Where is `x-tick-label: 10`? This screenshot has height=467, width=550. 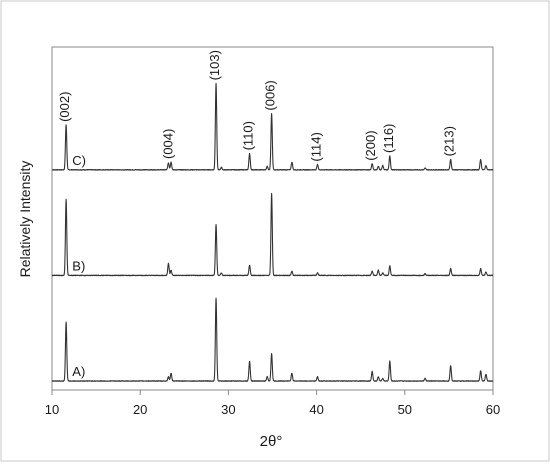
x-tick-label: 10 is located at coordinates (52, 409).